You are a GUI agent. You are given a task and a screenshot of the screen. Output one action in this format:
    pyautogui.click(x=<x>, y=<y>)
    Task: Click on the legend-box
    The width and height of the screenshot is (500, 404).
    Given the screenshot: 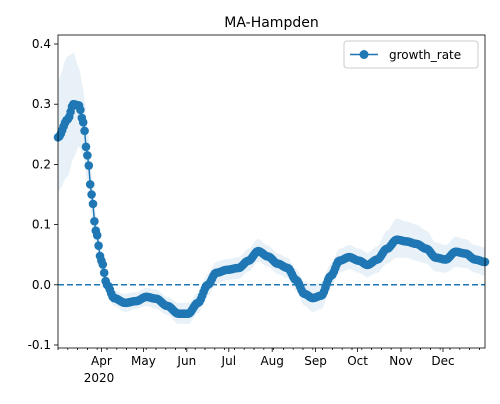 What is the action you would take?
    pyautogui.click(x=411, y=54)
    